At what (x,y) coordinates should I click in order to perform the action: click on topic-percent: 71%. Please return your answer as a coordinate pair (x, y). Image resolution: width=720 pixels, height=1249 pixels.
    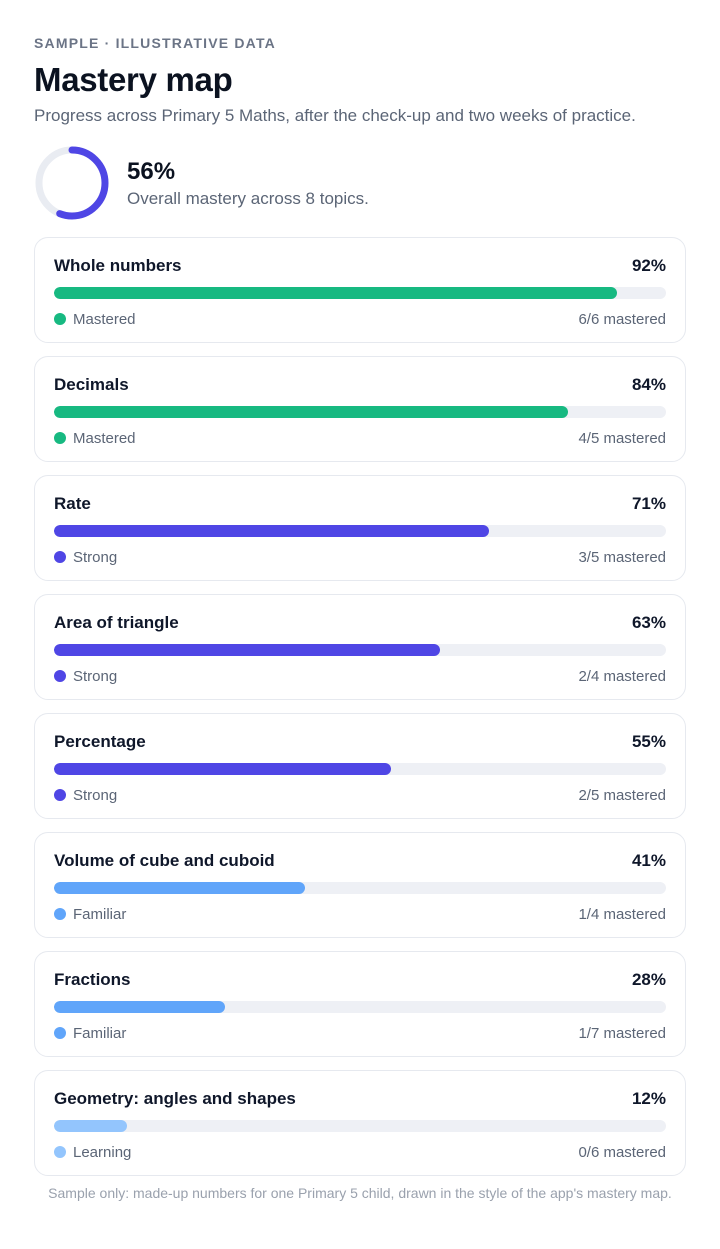
    Looking at the image, I should click on (648, 503).